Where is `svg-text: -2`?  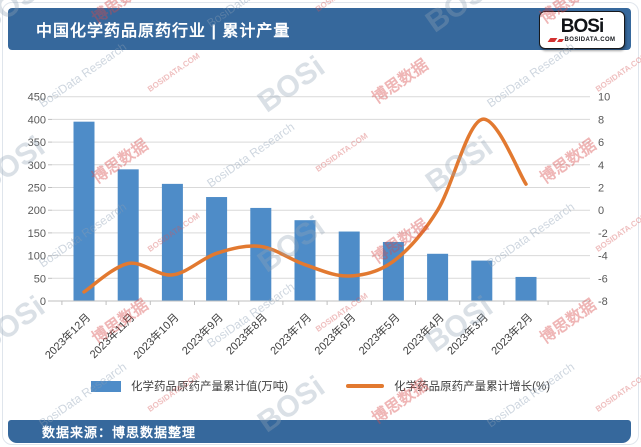 svg-text: -2 is located at coordinates (603, 234).